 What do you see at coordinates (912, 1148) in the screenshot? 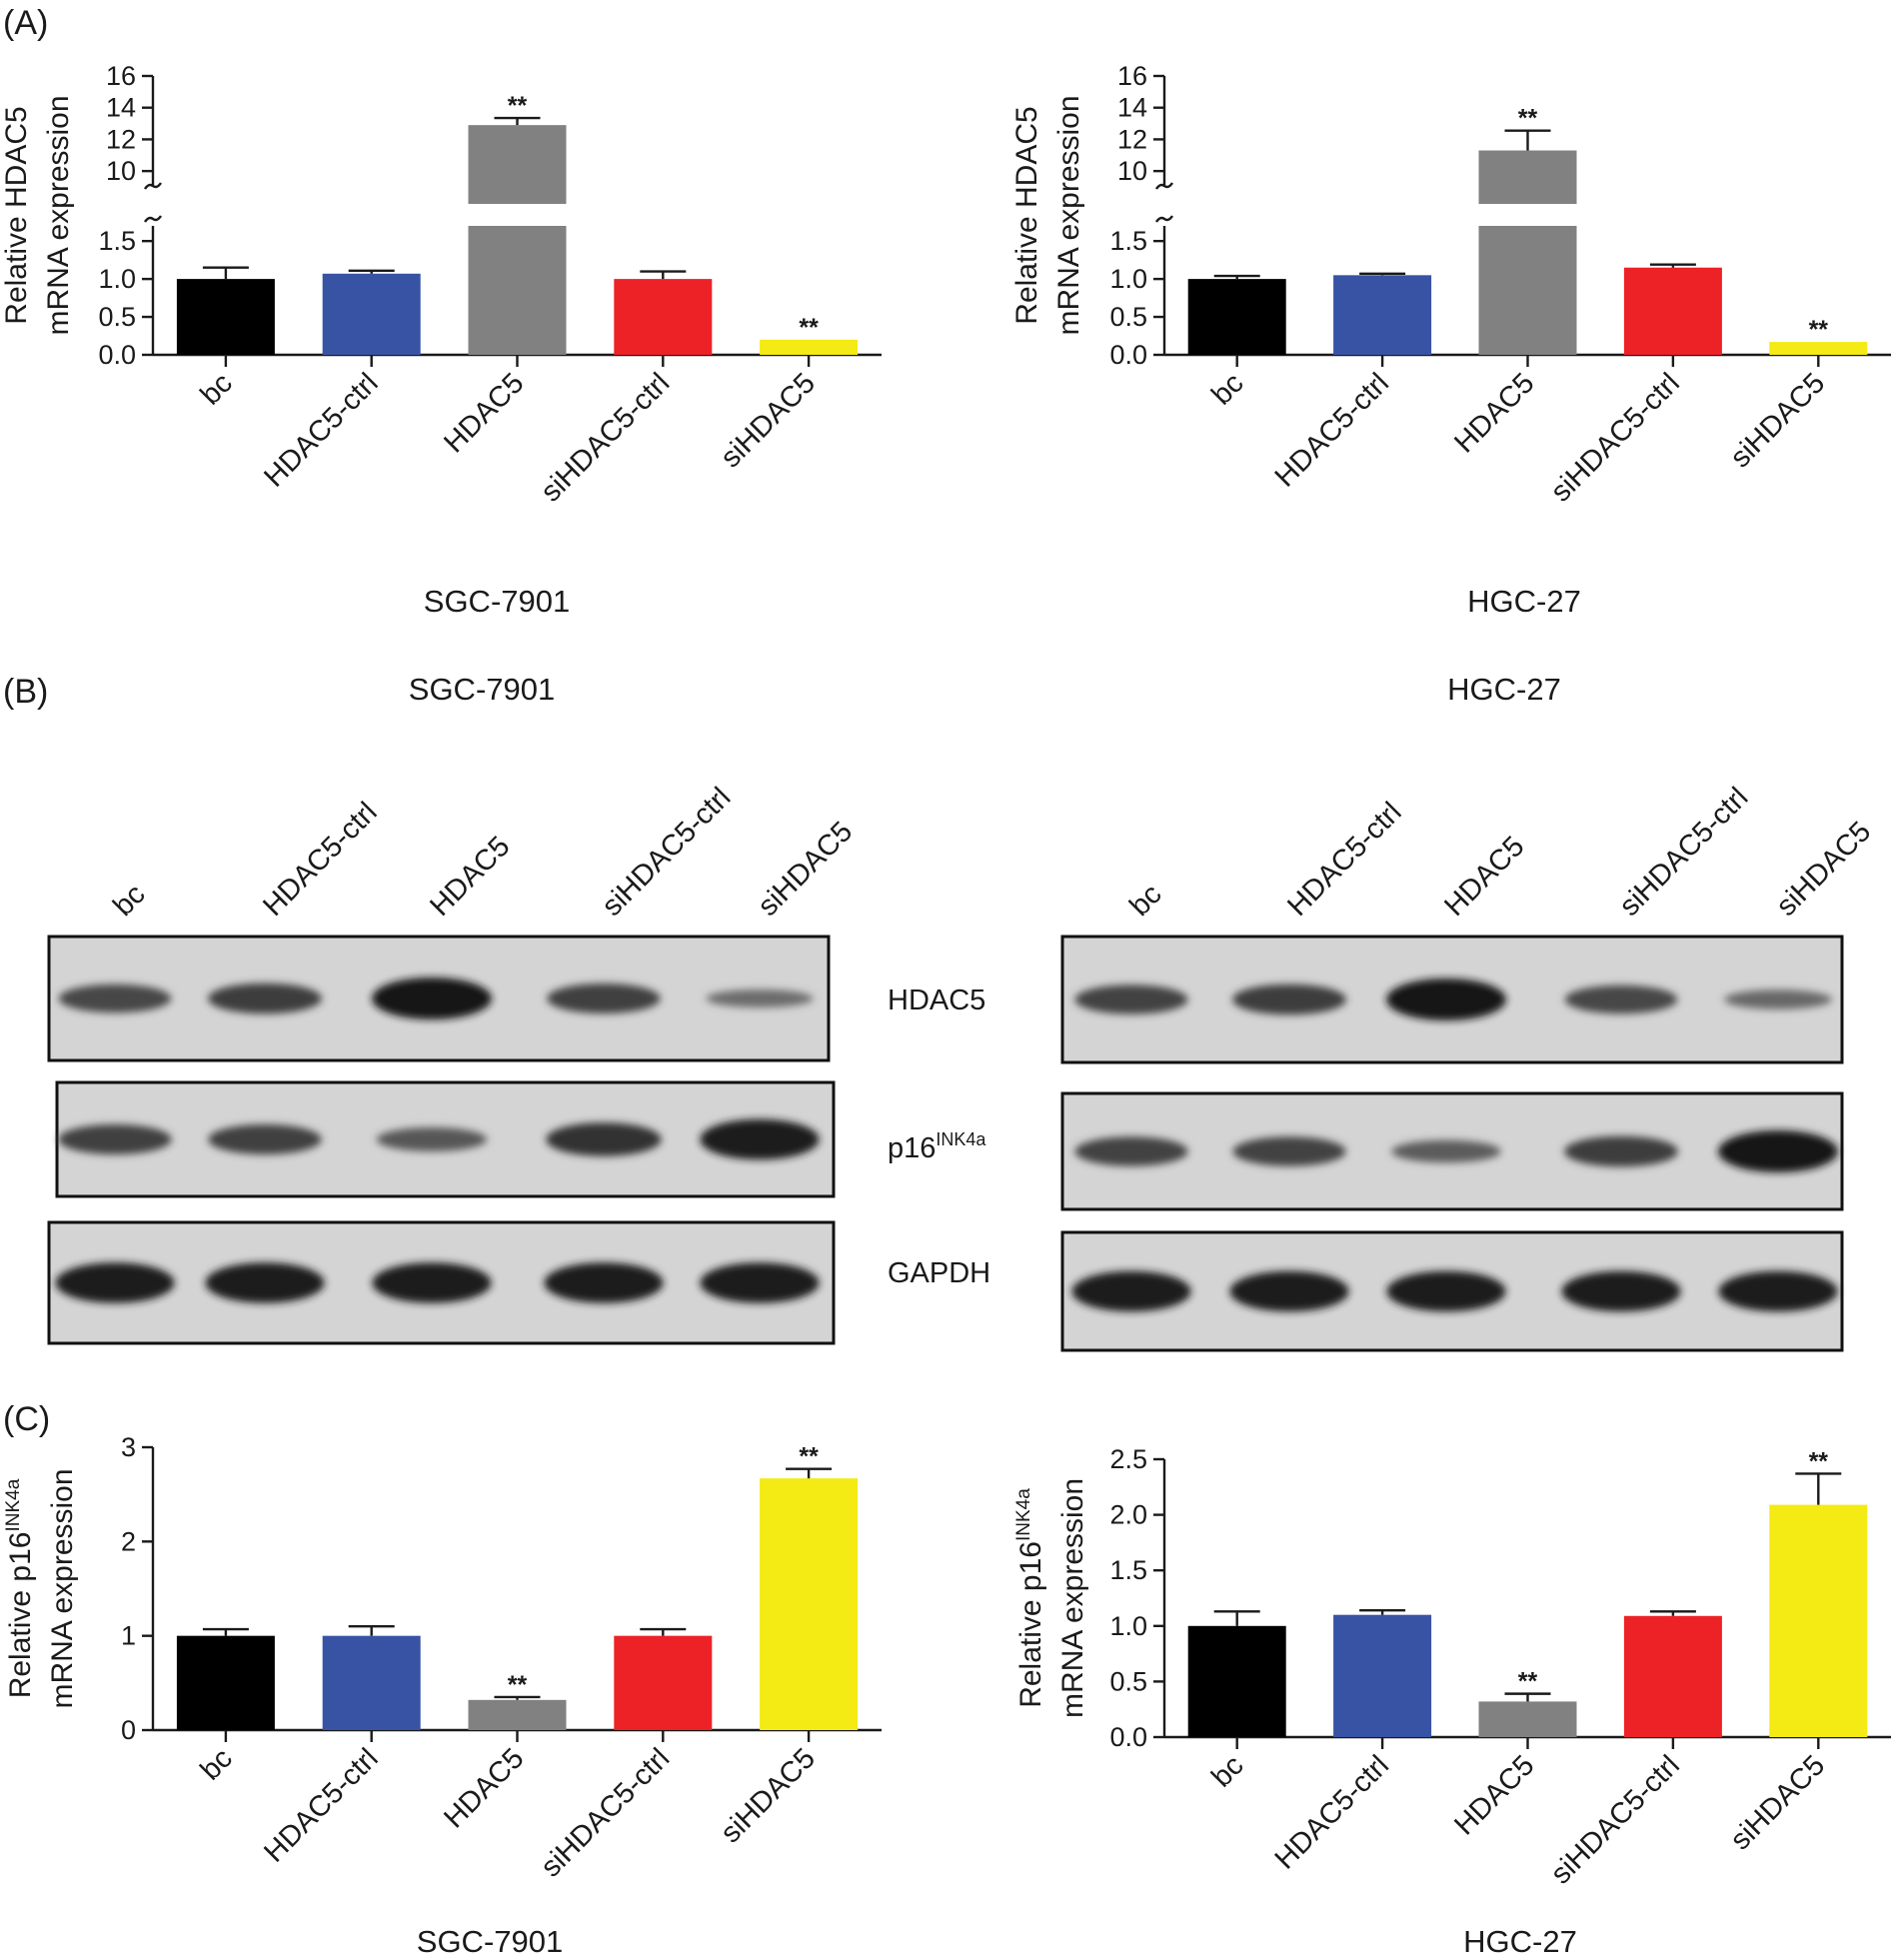
I see `protein-label-text: p16` at bounding box center [912, 1148].